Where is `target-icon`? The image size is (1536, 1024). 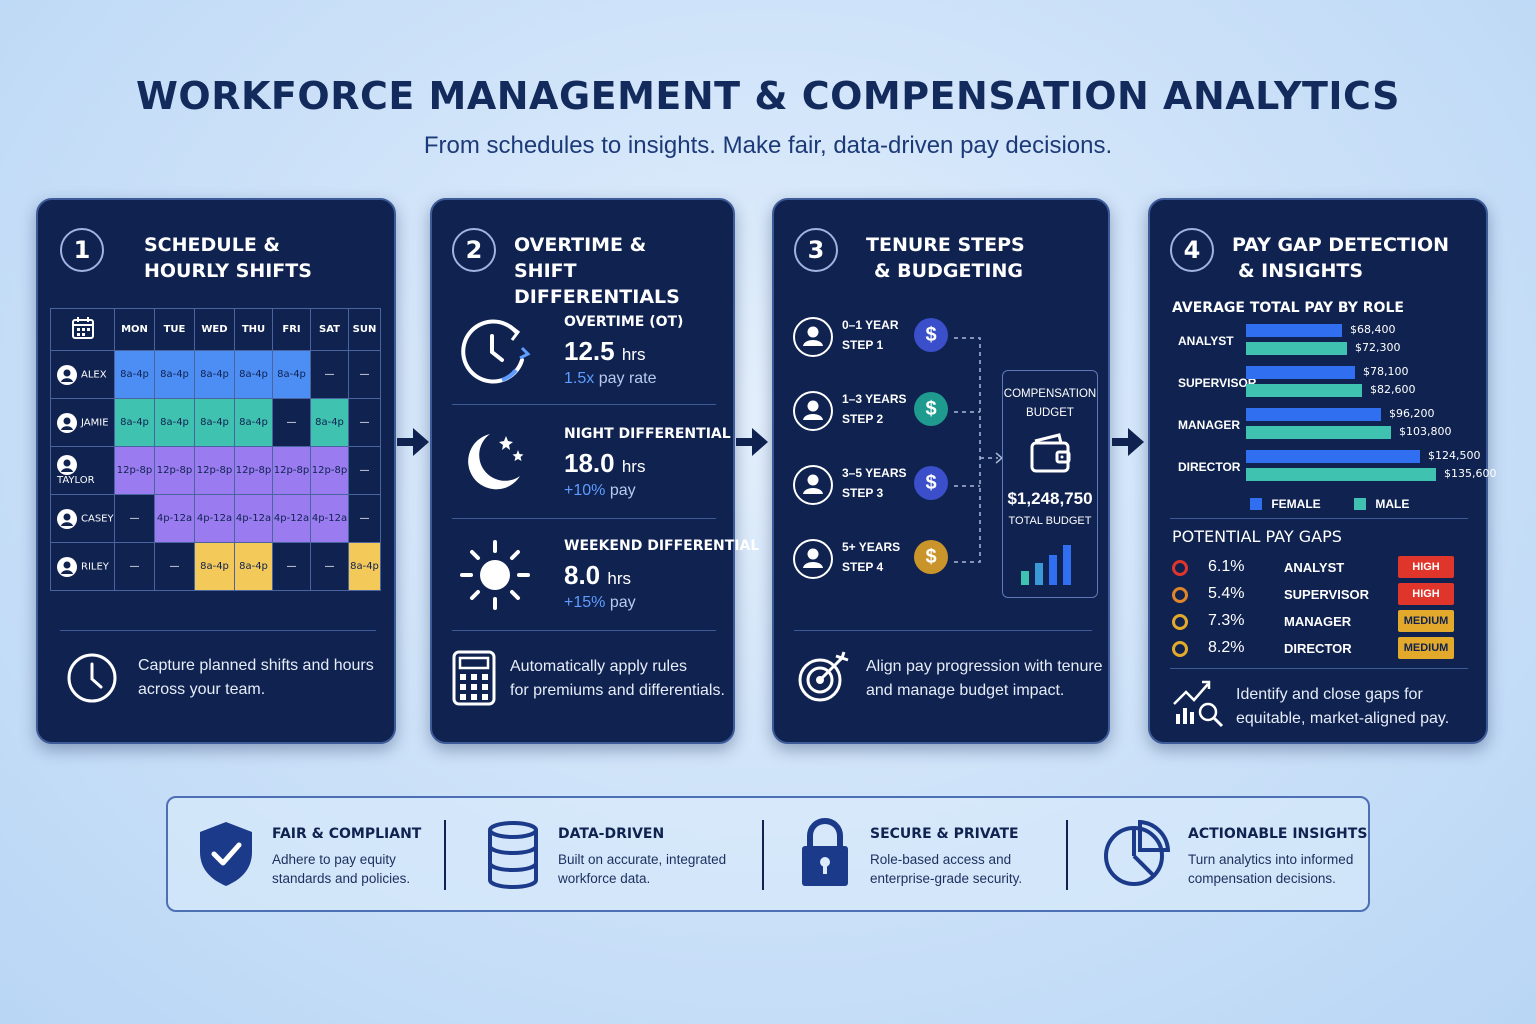 target-icon is located at coordinates (823, 676).